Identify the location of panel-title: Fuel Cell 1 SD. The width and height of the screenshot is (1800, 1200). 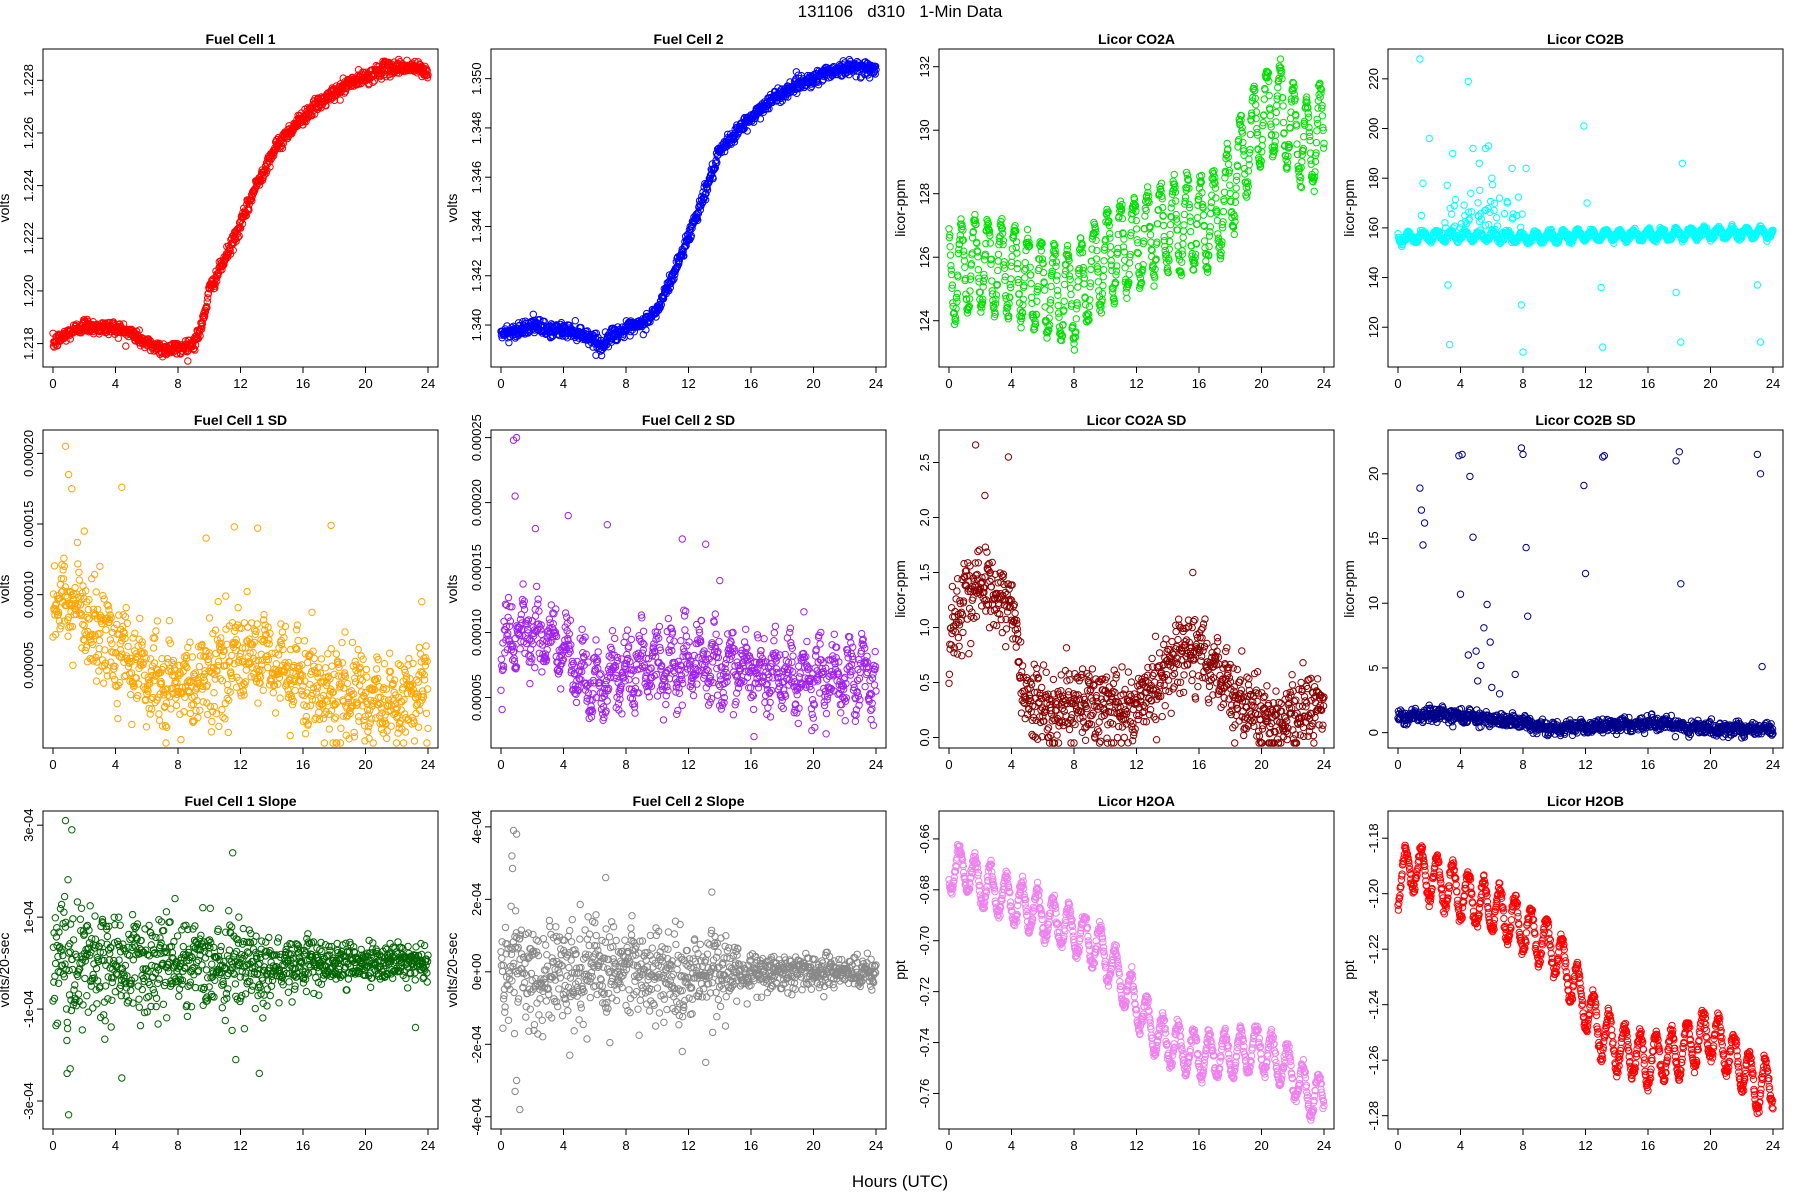
(240, 420).